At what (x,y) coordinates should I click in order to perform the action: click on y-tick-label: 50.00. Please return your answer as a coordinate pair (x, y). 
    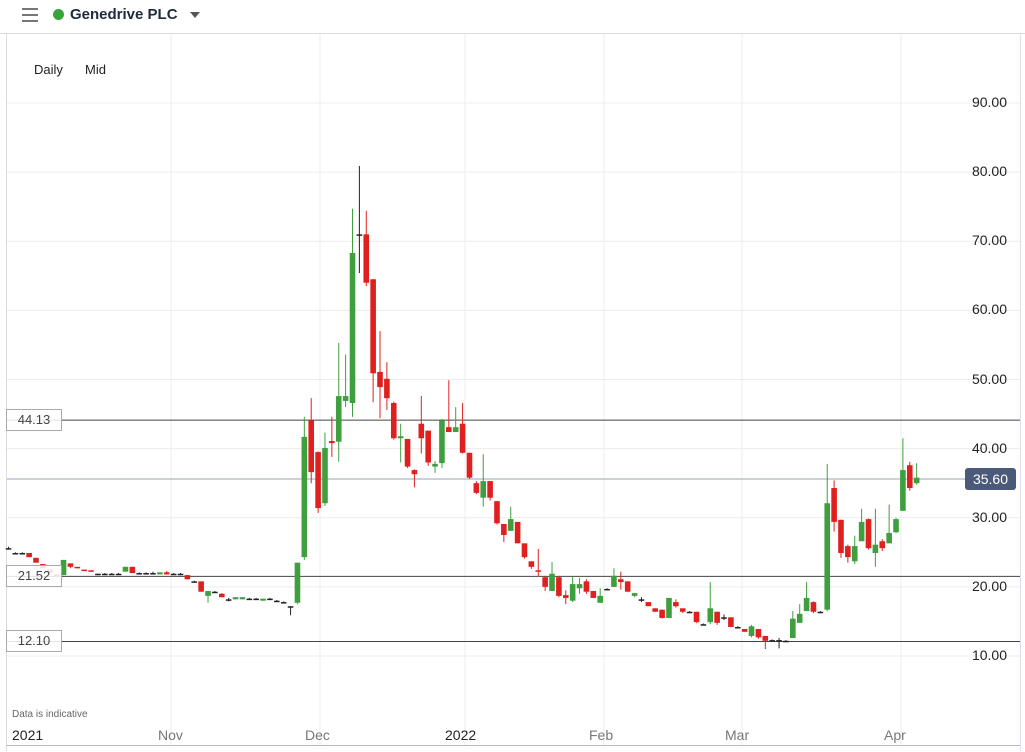
    Looking at the image, I should click on (989, 378).